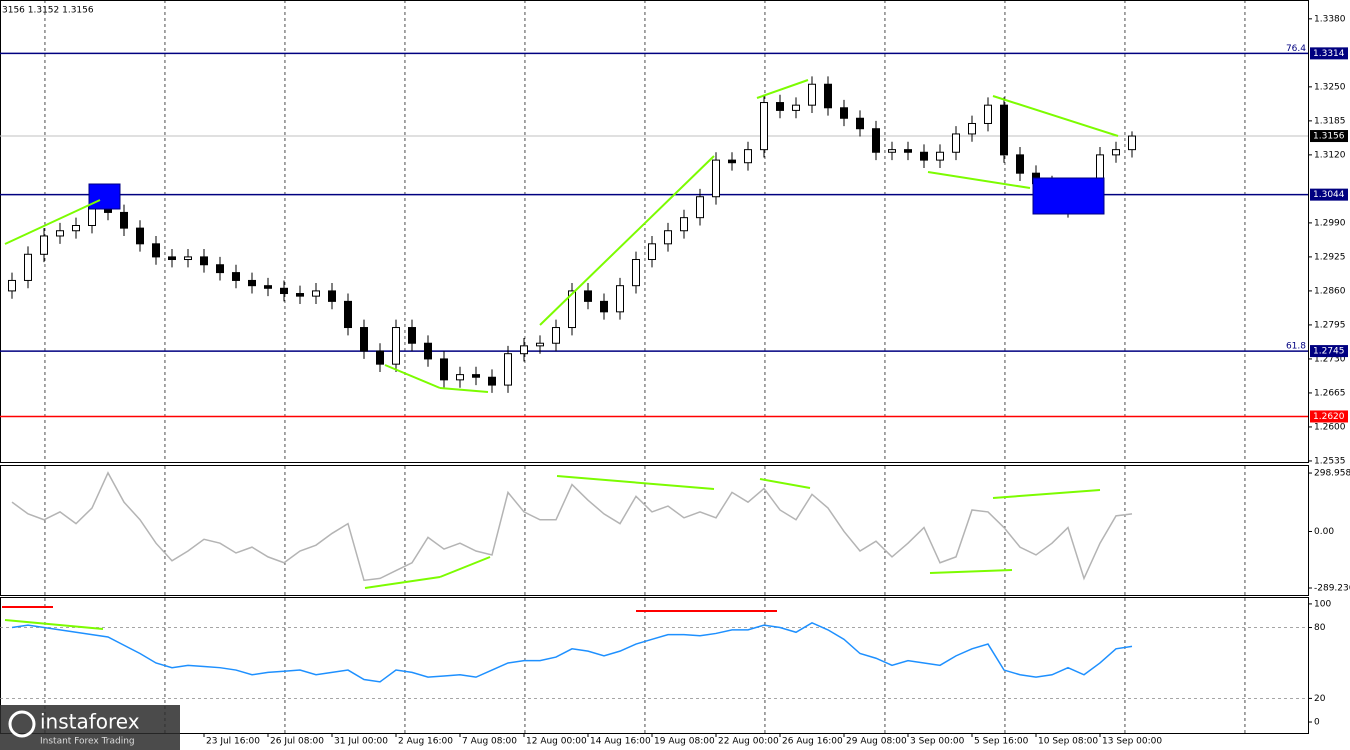 Image resolution: width=1350 pixels, height=750 pixels. What do you see at coordinates (1330, 223) in the screenshot?
I see `y-tick-label: 1.2990` at bounding box center [1330, 223].